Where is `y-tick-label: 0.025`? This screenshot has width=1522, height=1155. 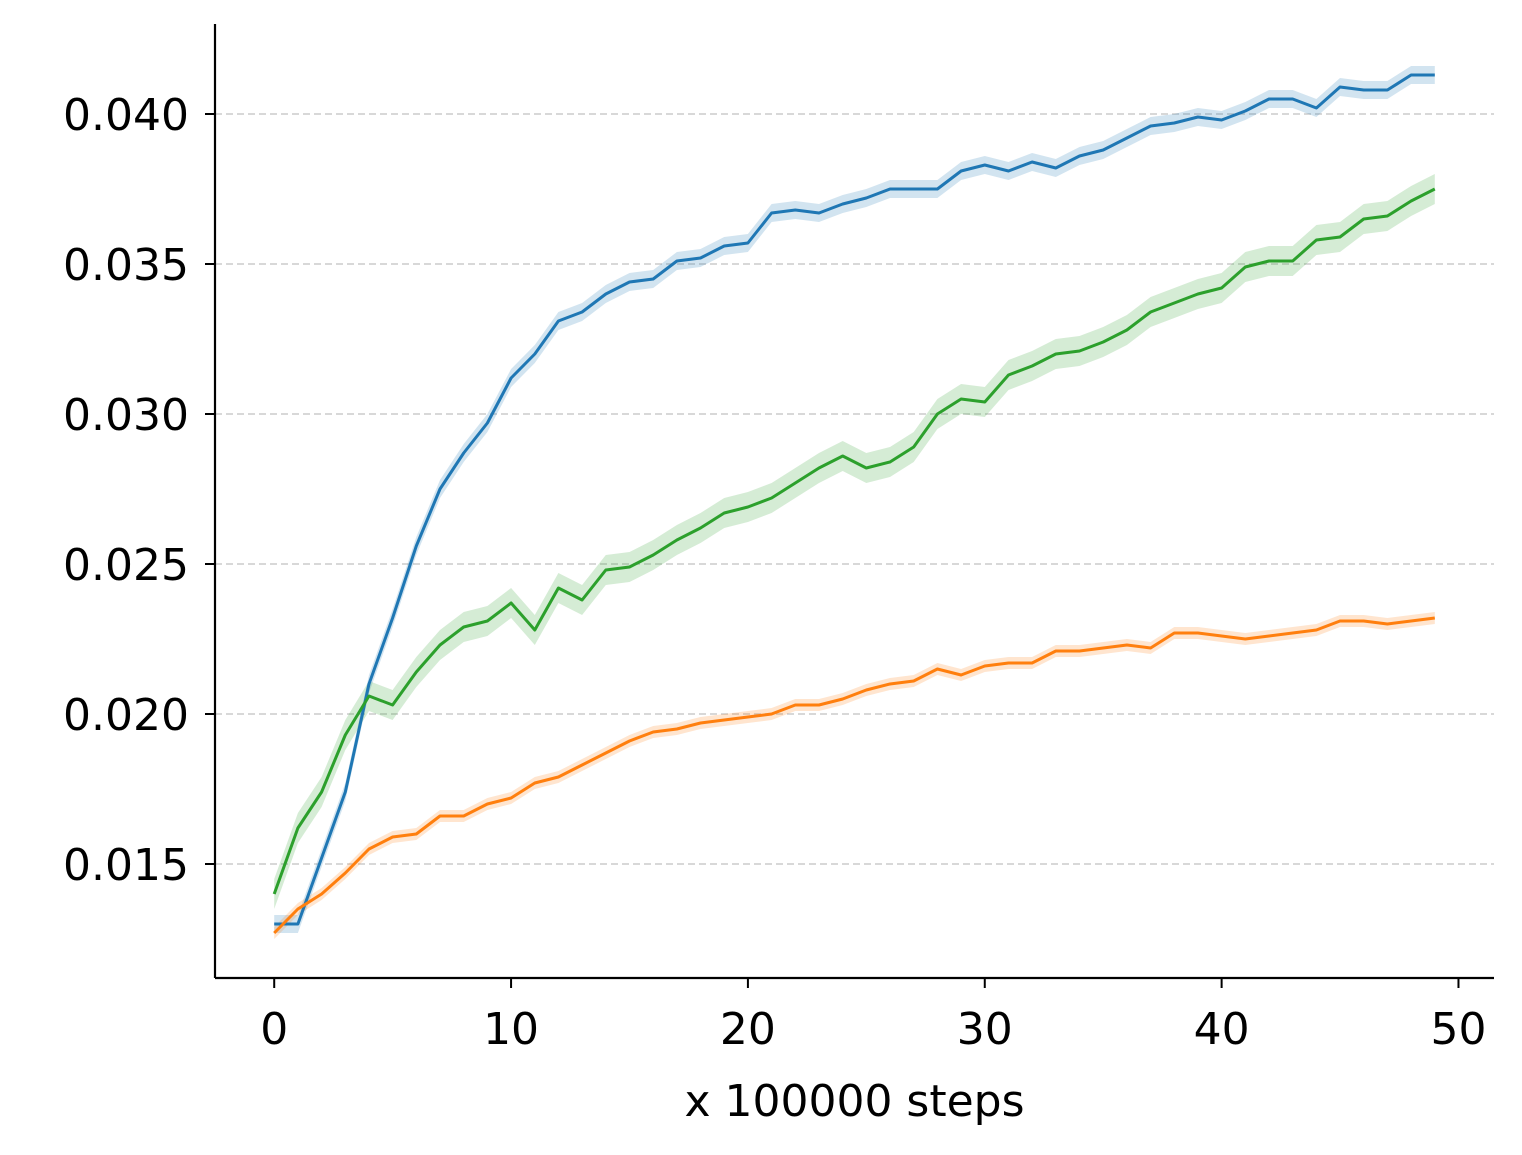
y-tick-label: 0.025 is located at coordinates (126, 565).